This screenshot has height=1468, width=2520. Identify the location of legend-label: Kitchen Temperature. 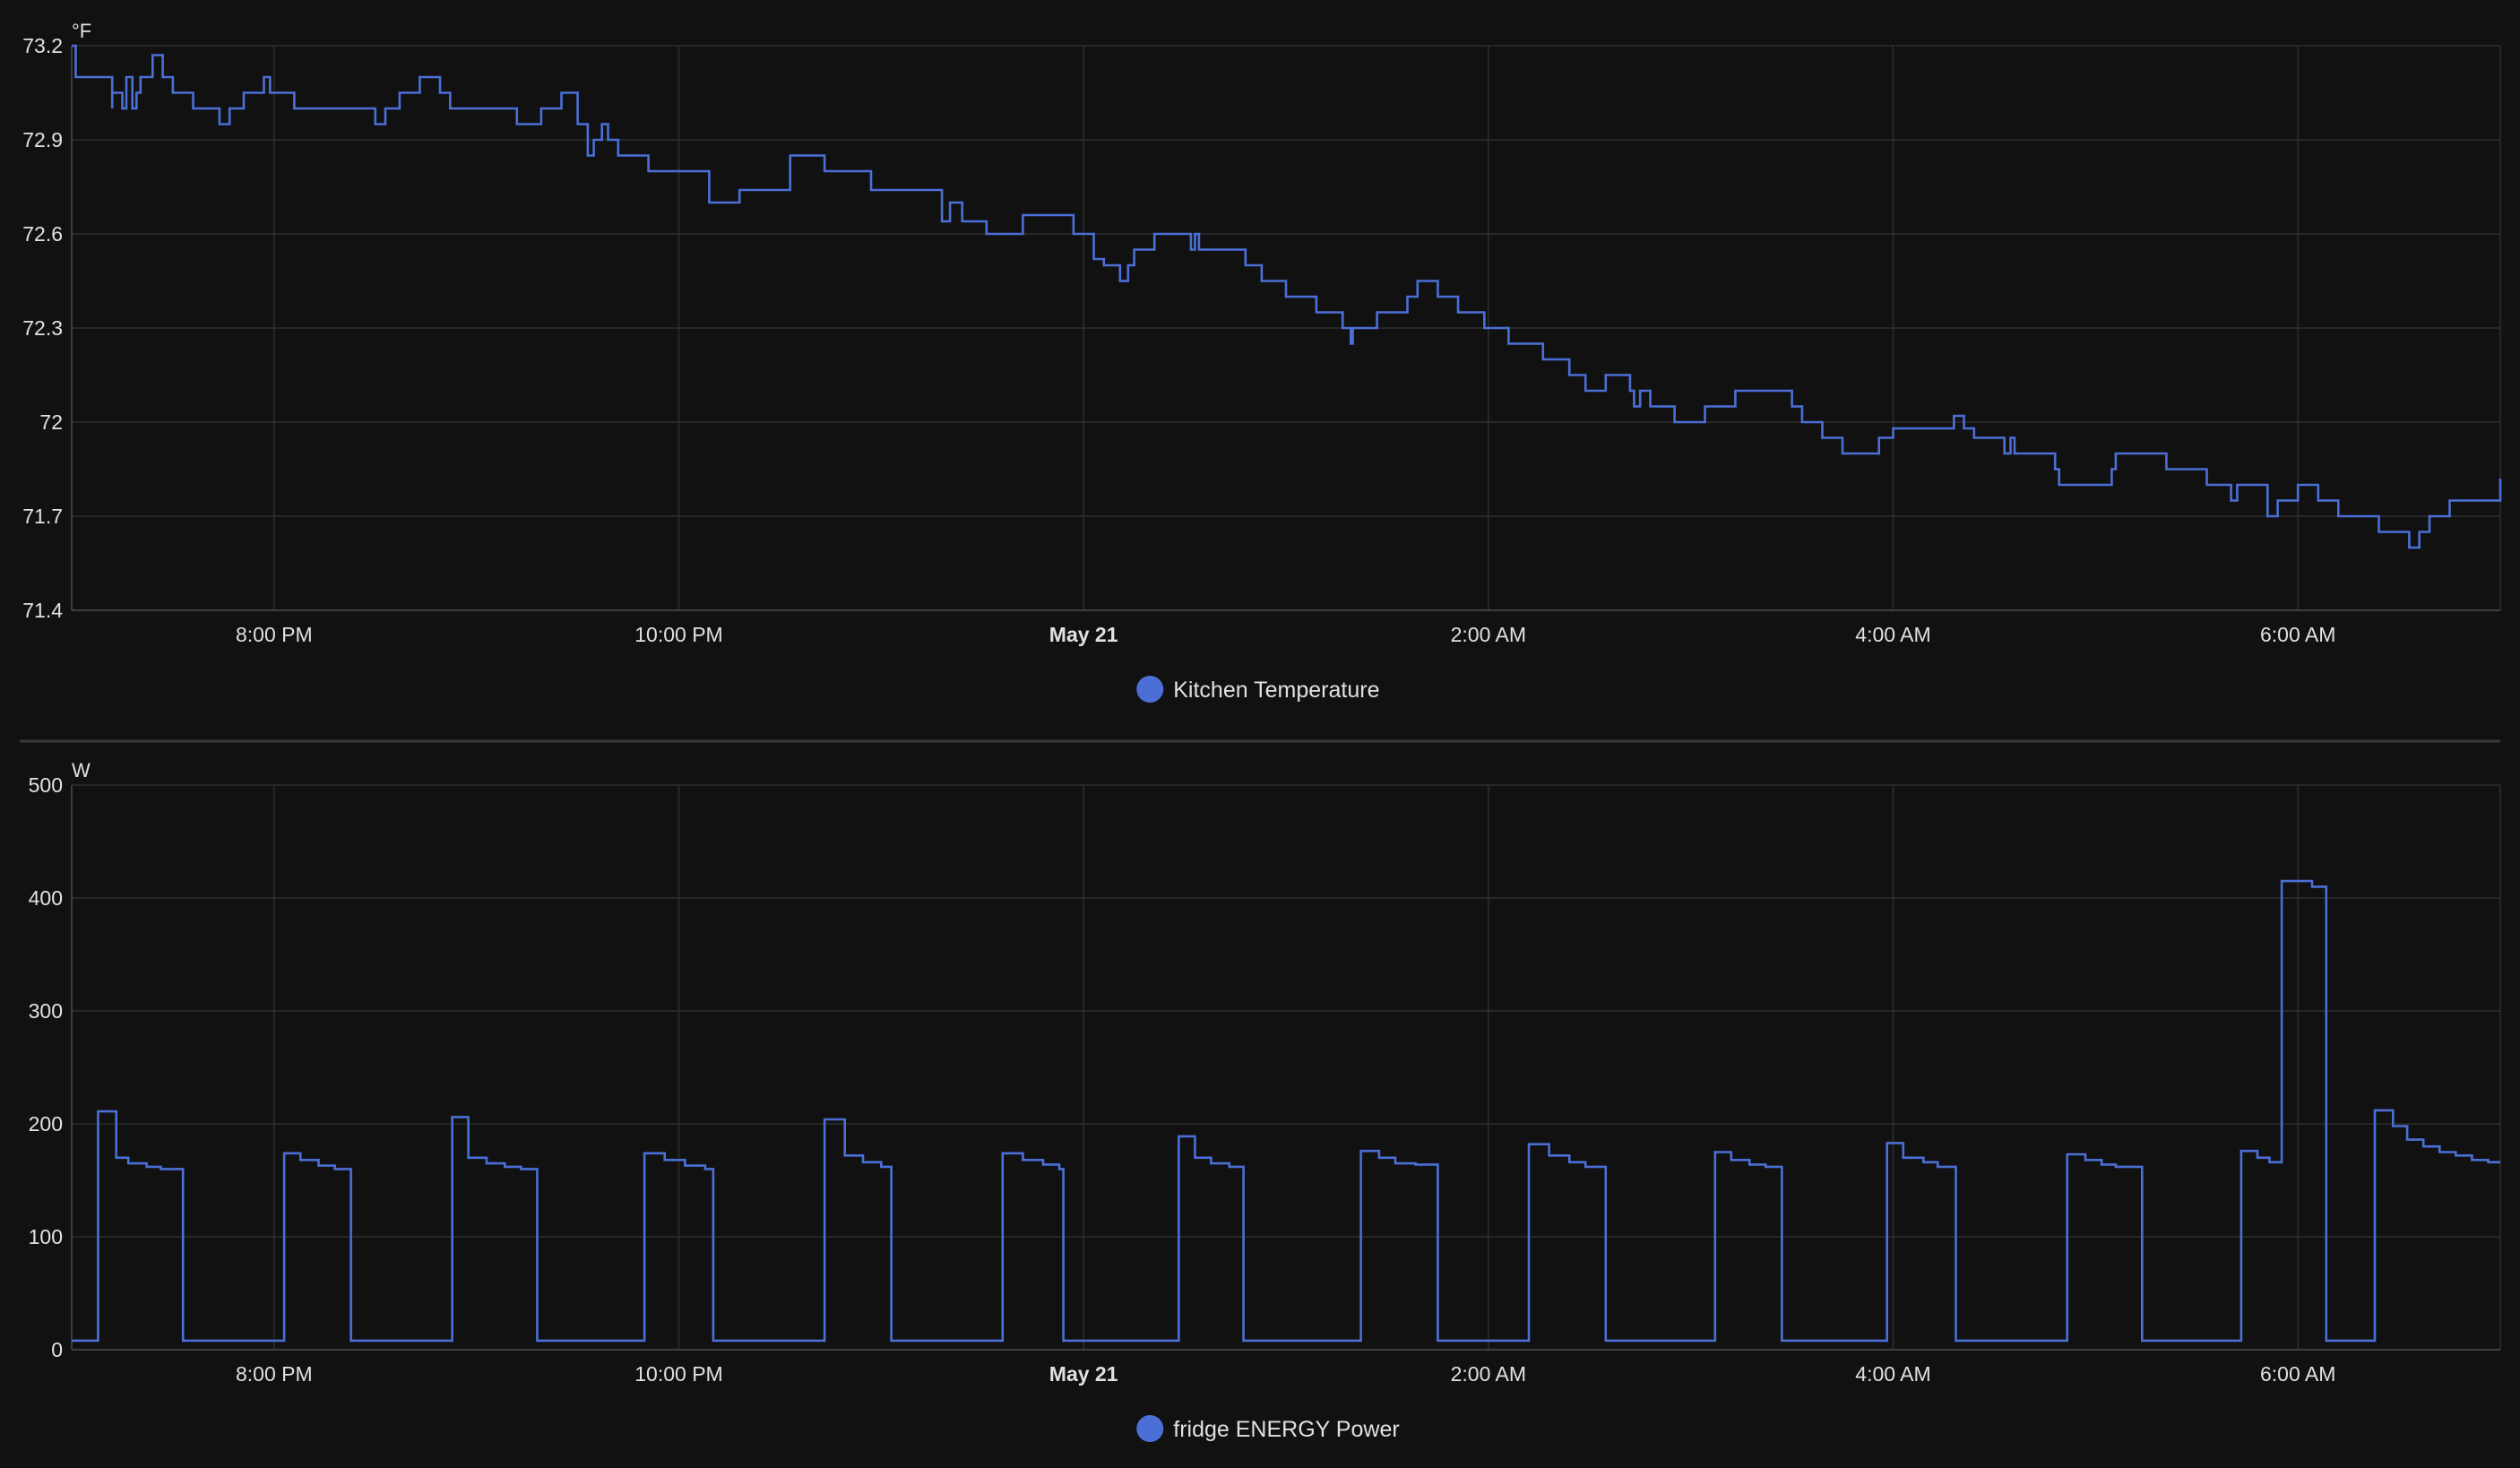
(1276, 690).